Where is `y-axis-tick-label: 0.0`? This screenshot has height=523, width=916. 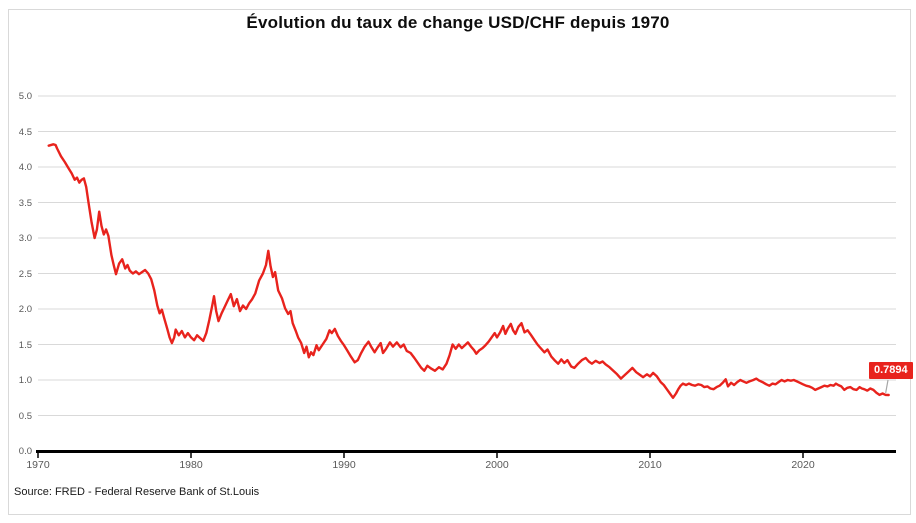 y-axis-tick-label: 0.0 is located at coordinates (25, 451).